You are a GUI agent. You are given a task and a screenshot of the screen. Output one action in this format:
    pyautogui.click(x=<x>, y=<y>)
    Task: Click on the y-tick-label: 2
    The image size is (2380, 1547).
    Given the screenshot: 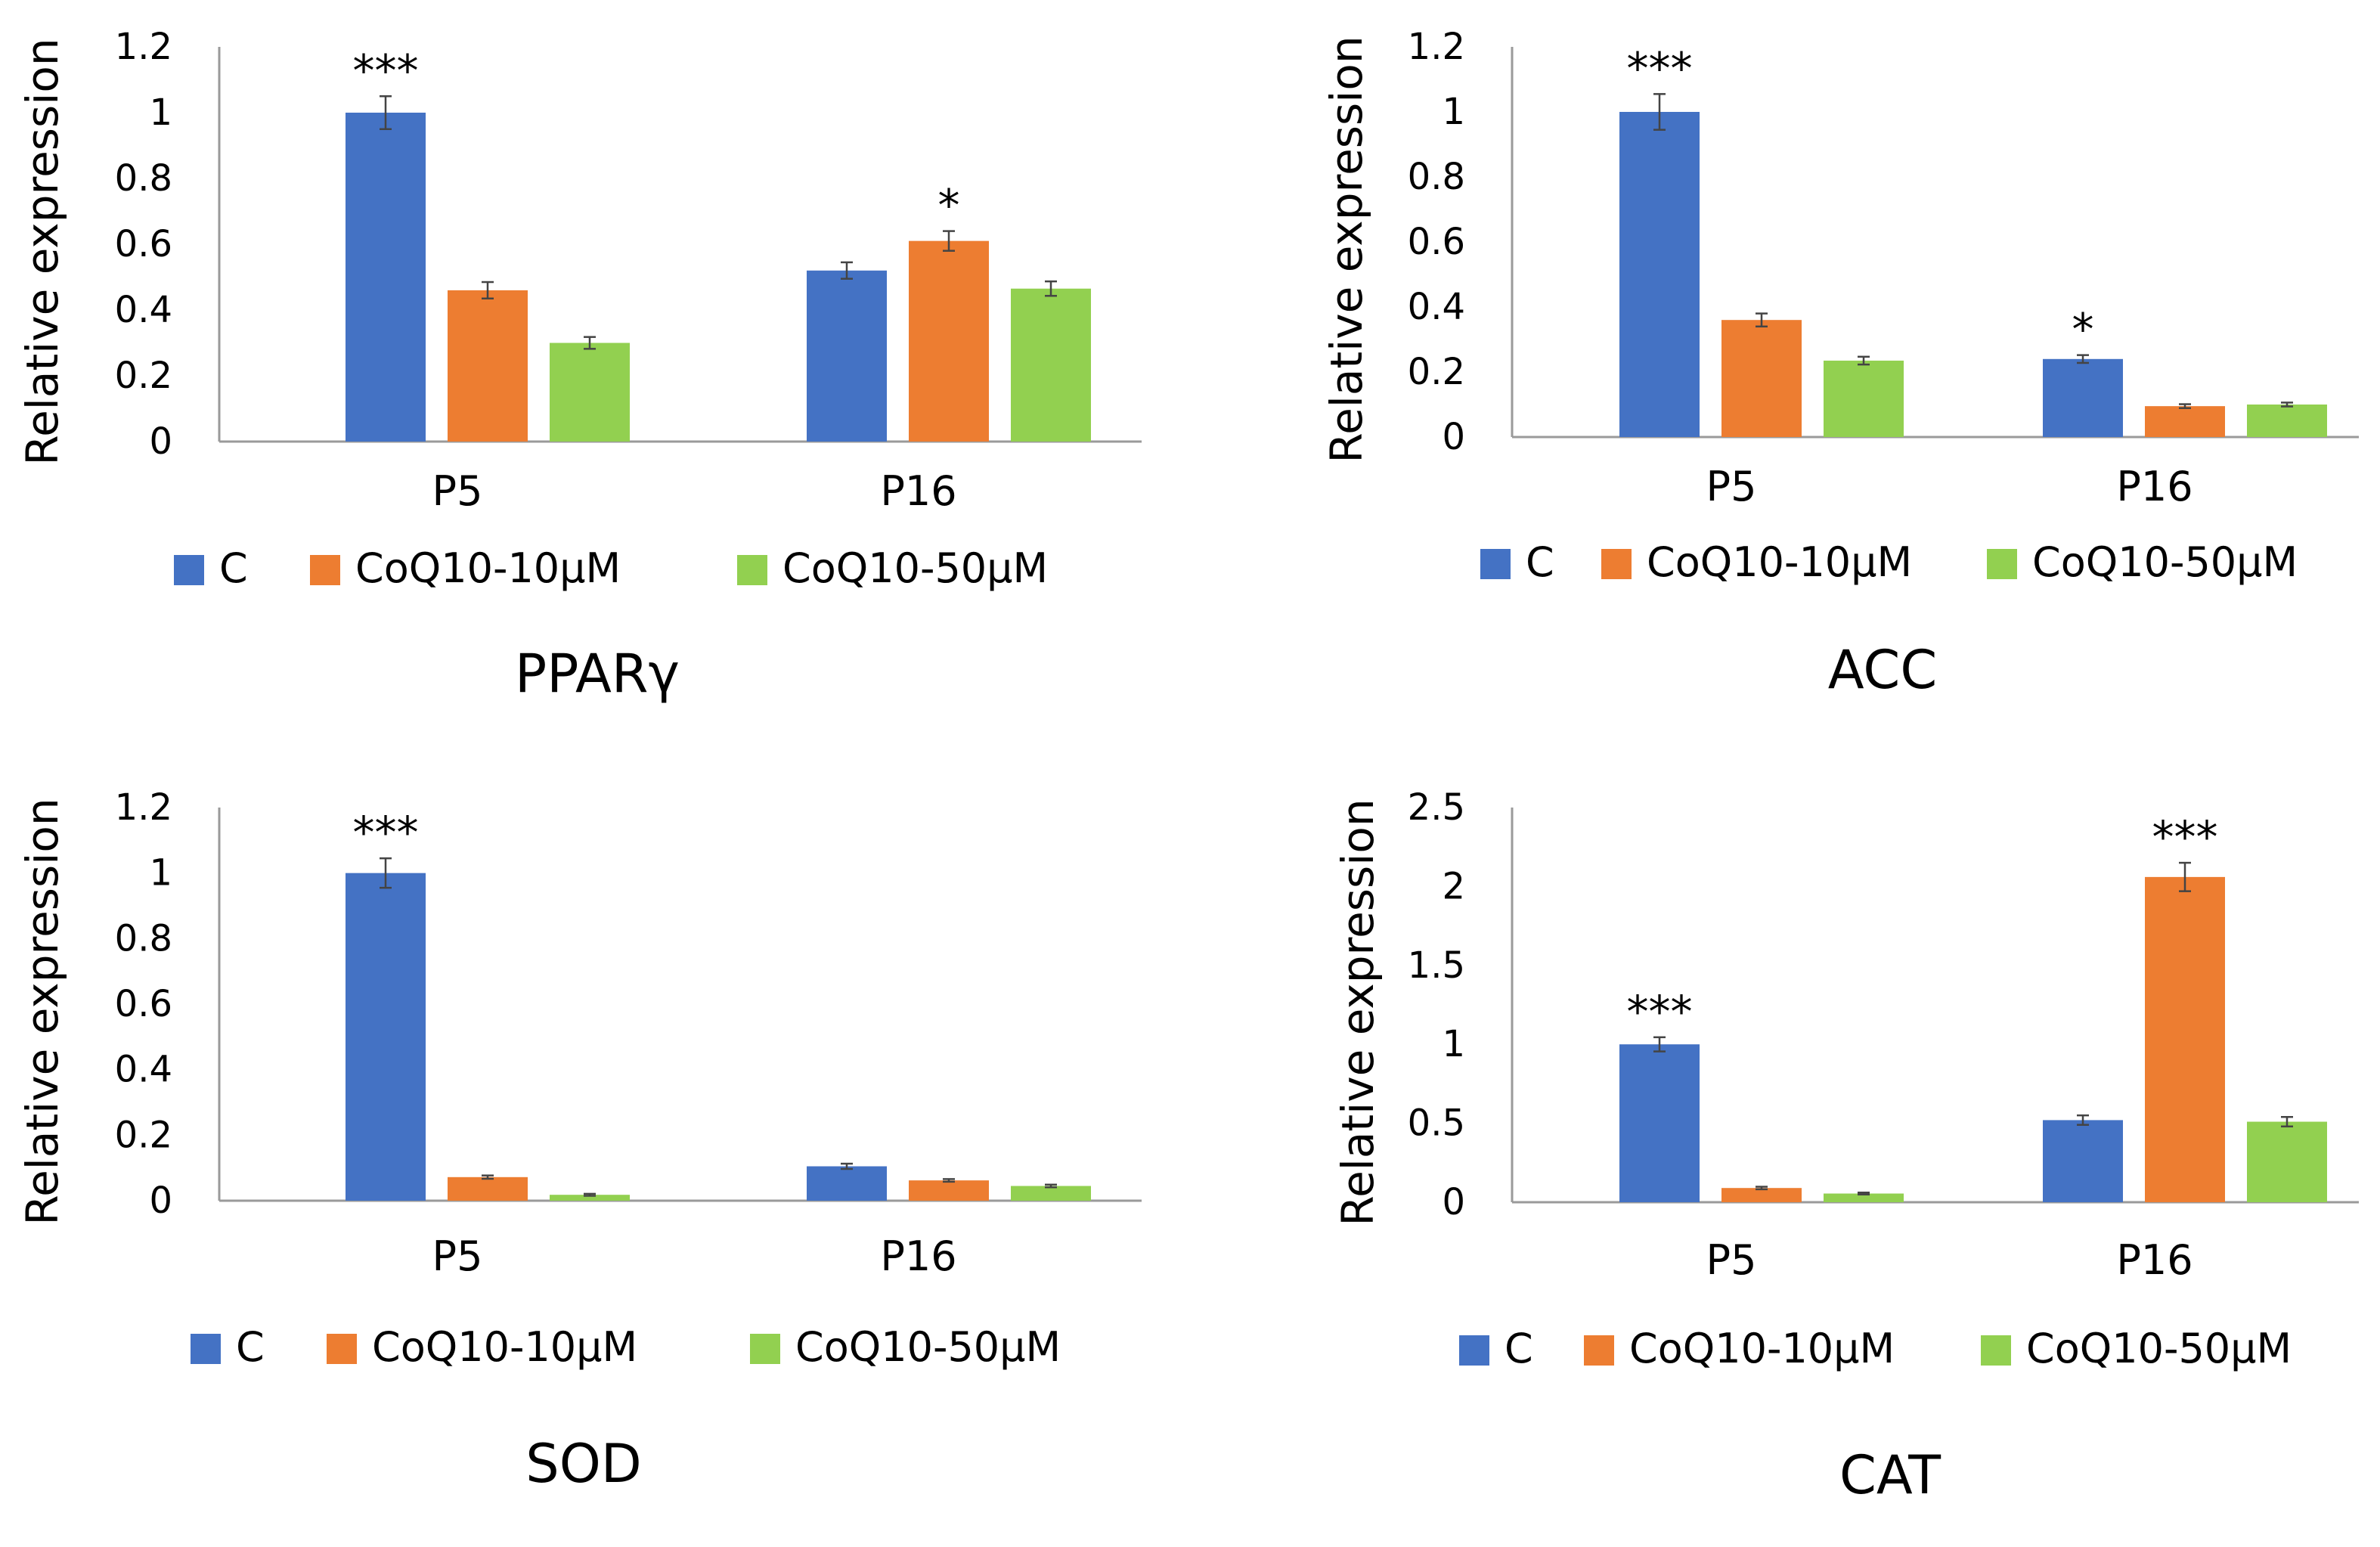 What is the action you would take?
    pyautogui.click(x=1453, y=886)
    